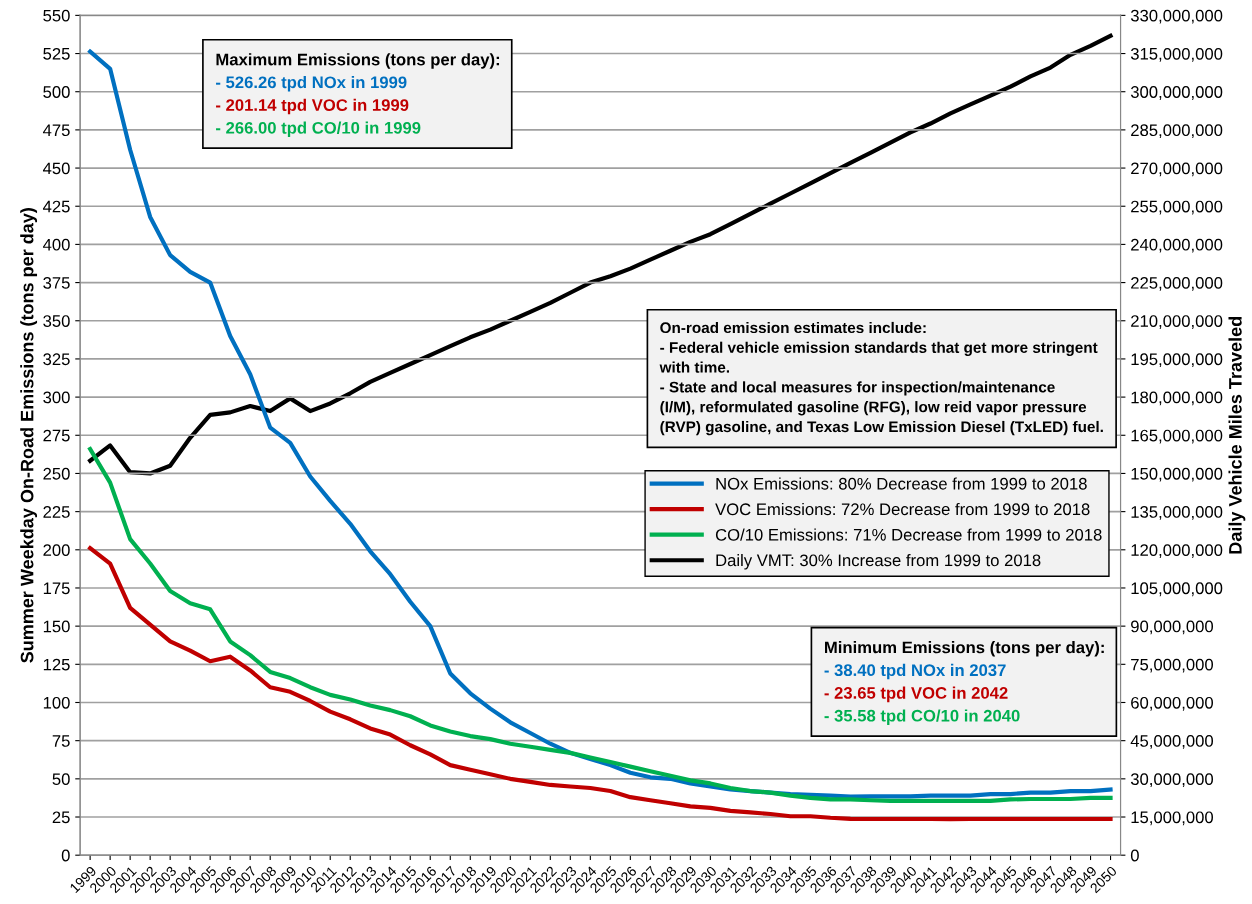  I want to click on y2-tick-label: 105,000,000, so click(1177, 589).